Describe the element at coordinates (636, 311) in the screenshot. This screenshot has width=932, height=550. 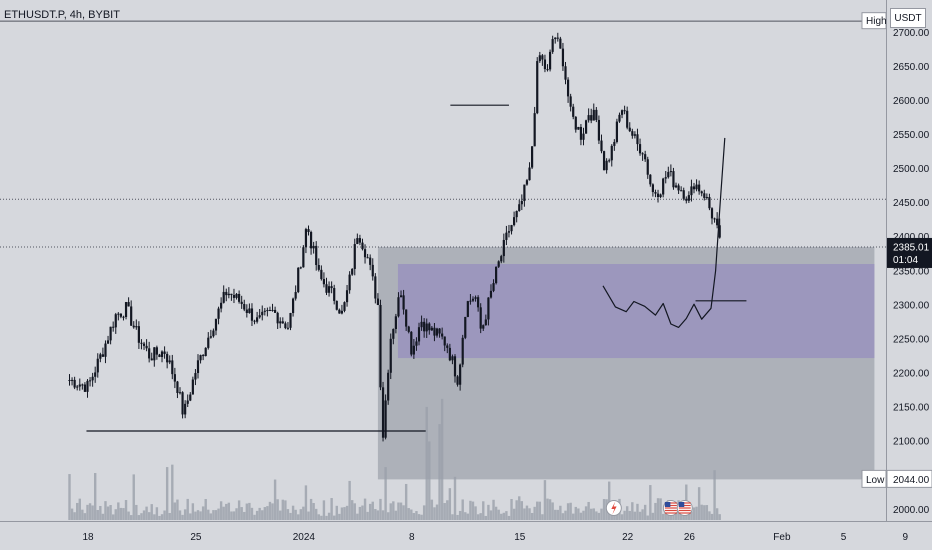
I see `purple-demand-zone` at that location.